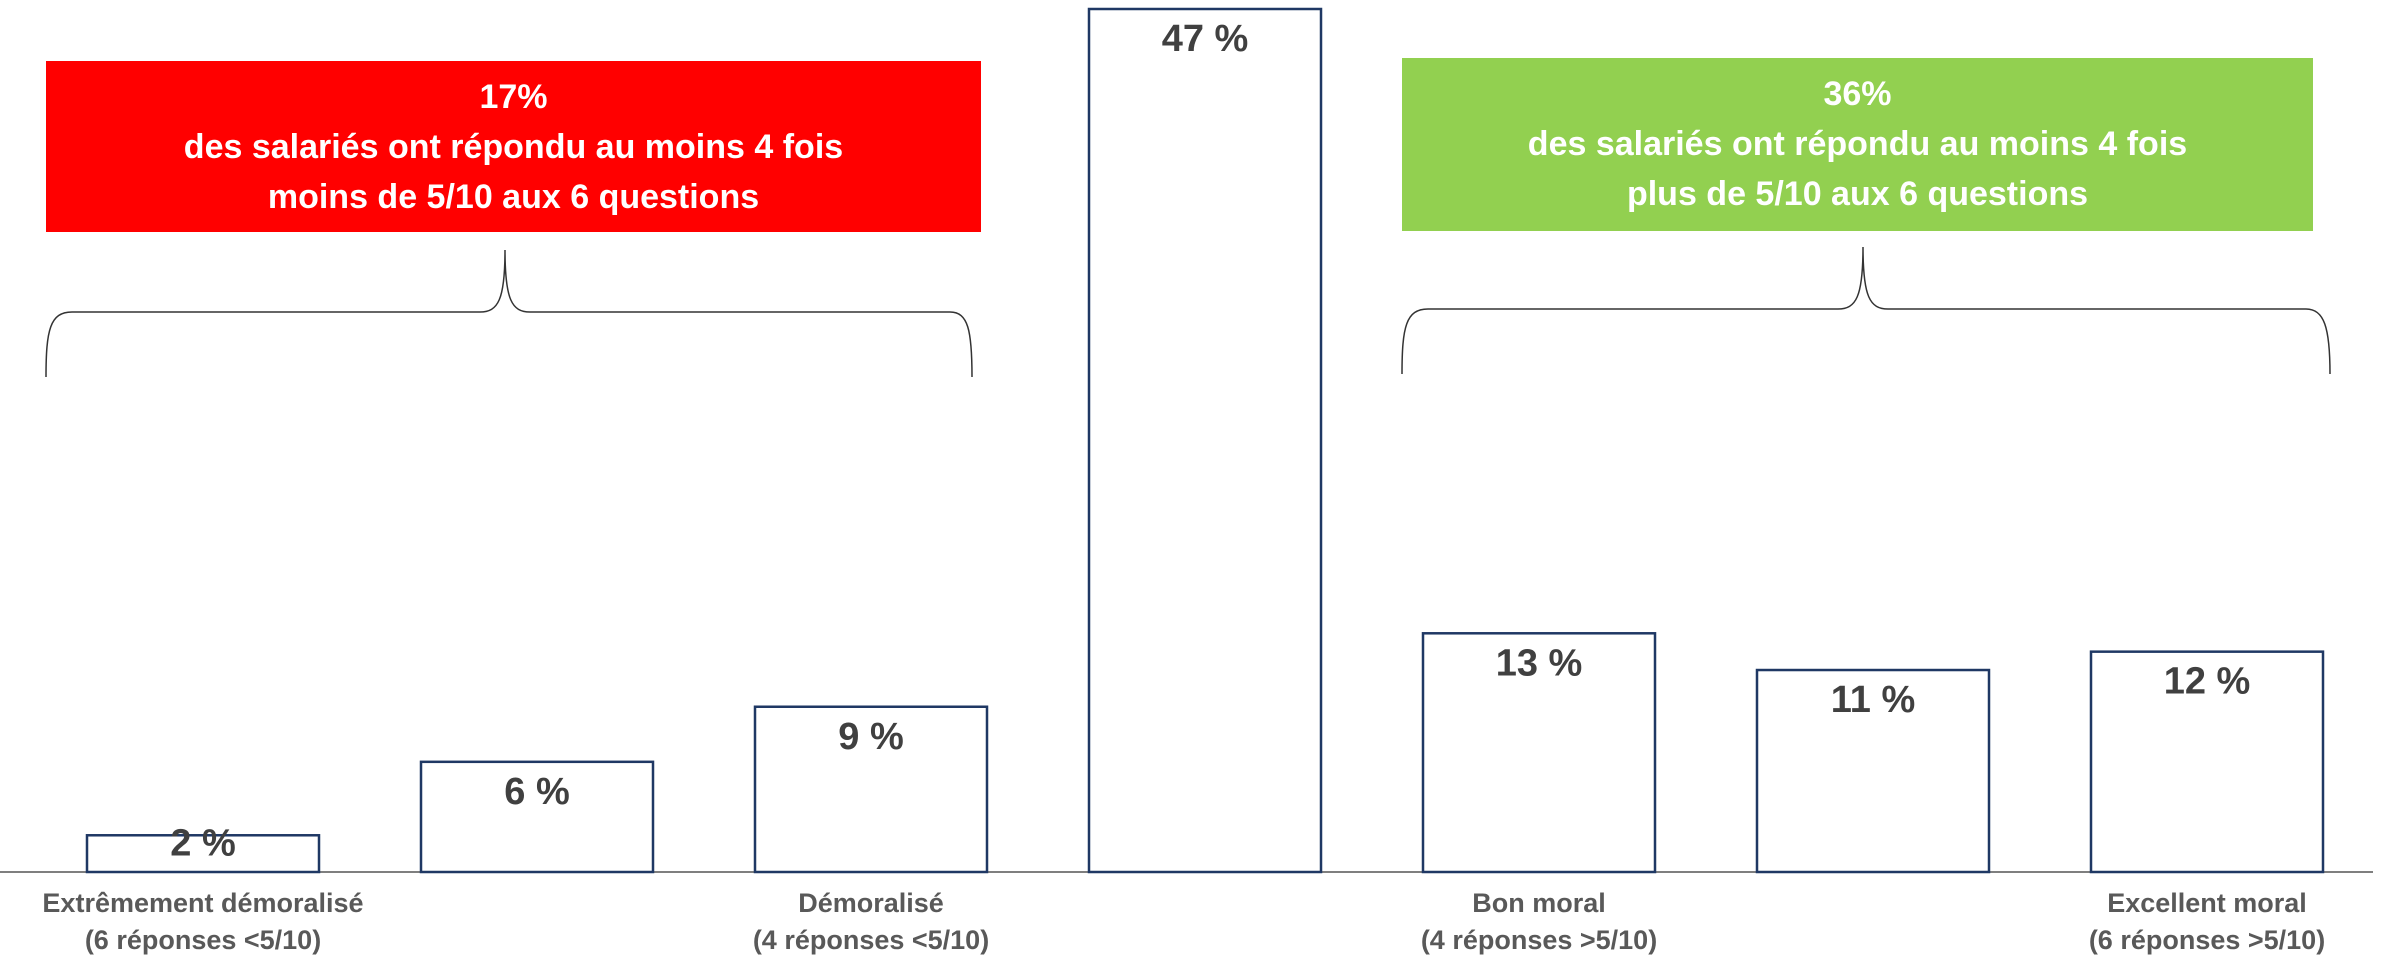 The width and height of the screenshot is (2382, 958). What do you see at coordinates (2207, 682) in the screenshot?
I see `value-label: 12 %` at bounding box center [2207, 682].